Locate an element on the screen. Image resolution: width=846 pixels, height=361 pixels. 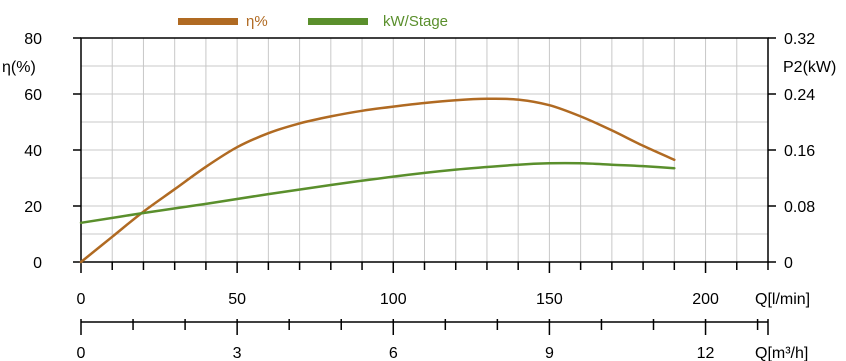
legend-label-power: kW/Stage is located at coordinates (415, 21).